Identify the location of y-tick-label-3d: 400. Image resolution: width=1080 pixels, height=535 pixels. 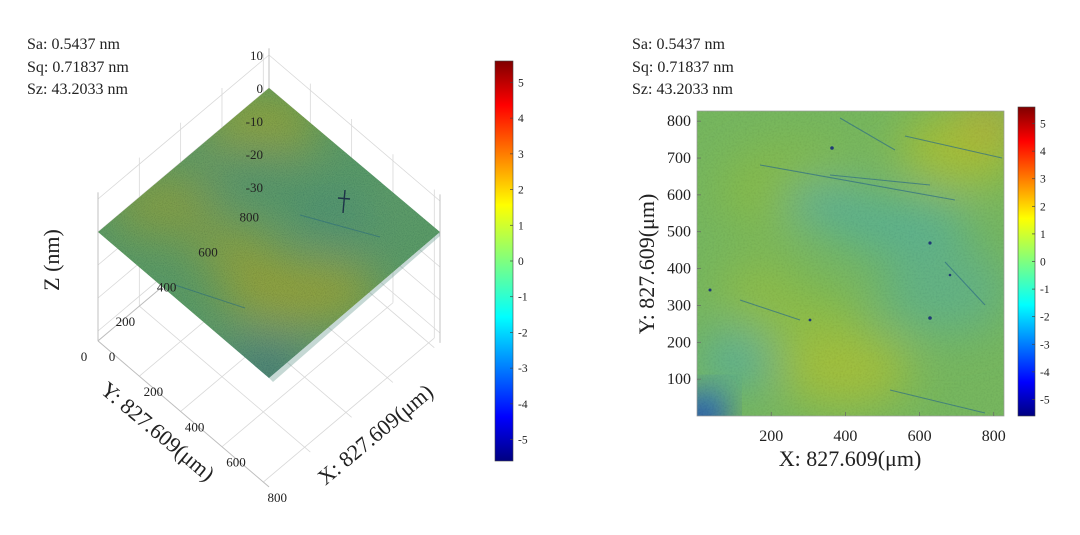
(167, 286).